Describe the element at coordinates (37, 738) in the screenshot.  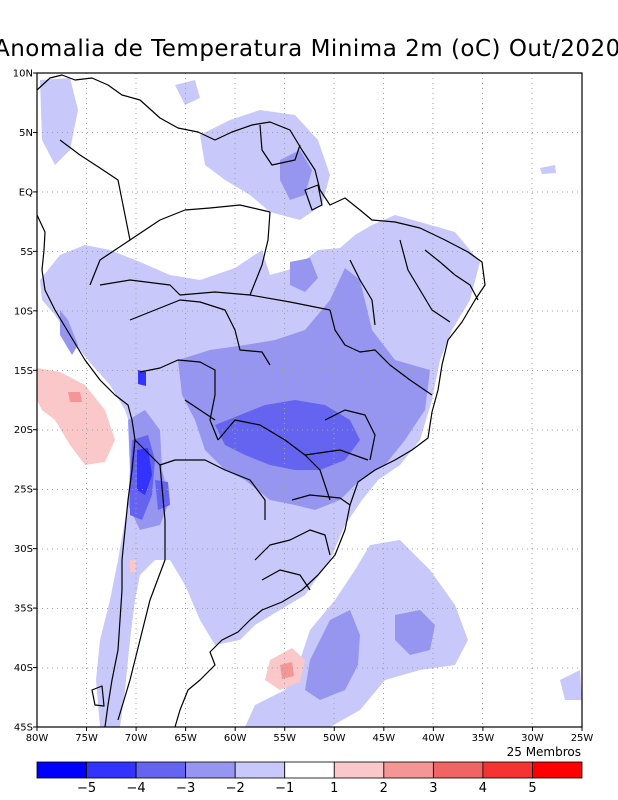
I see `lon-tick-label: 80W` at that location.